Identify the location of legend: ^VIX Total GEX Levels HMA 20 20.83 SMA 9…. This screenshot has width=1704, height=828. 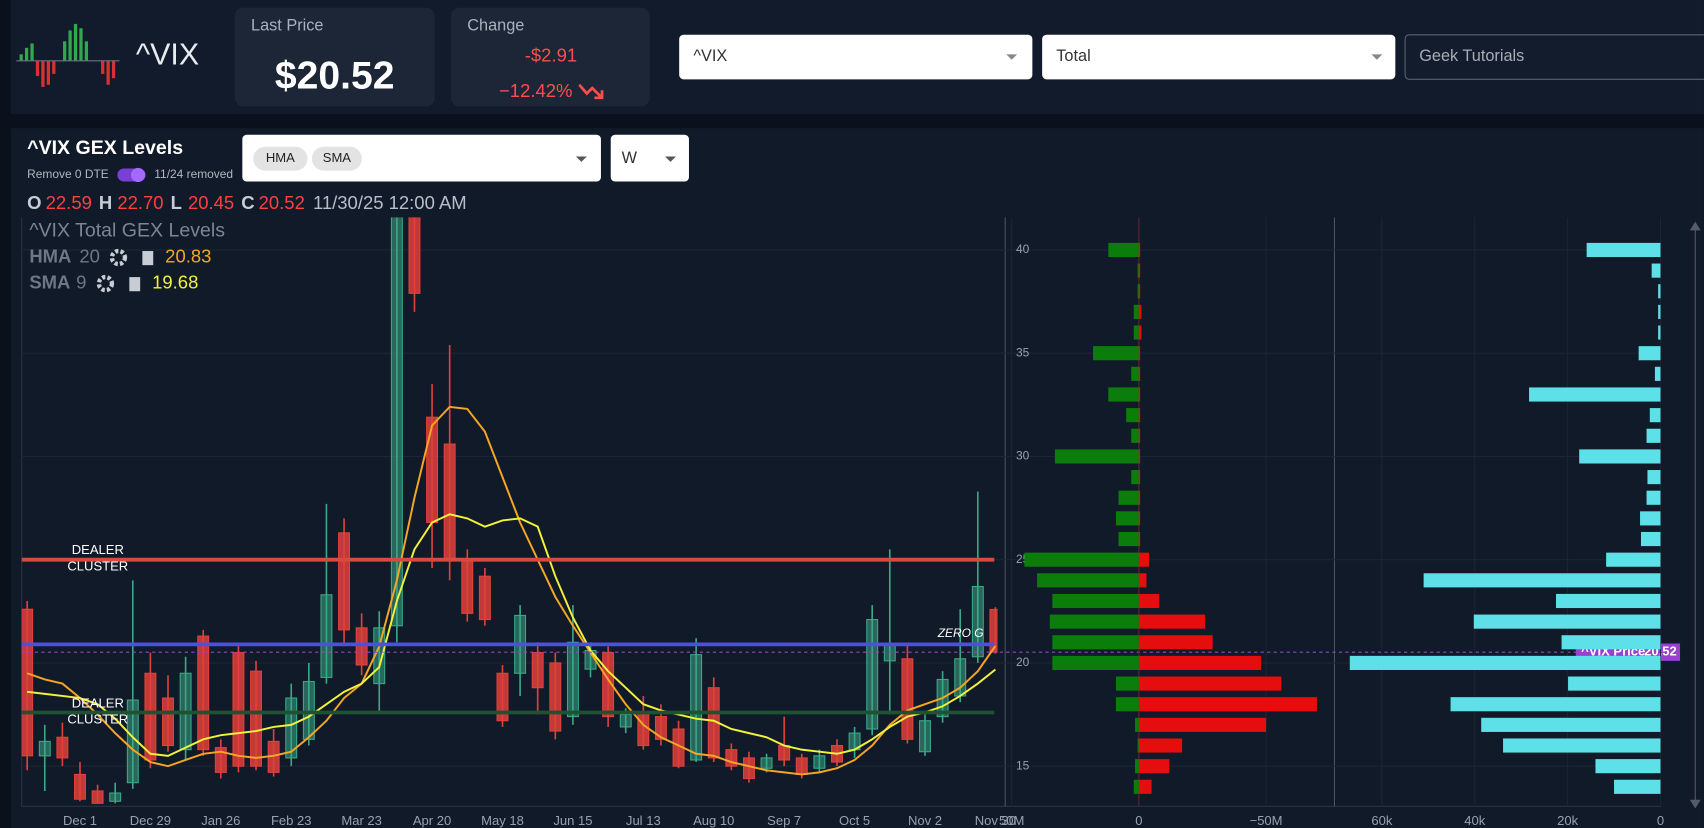
(127, 256).